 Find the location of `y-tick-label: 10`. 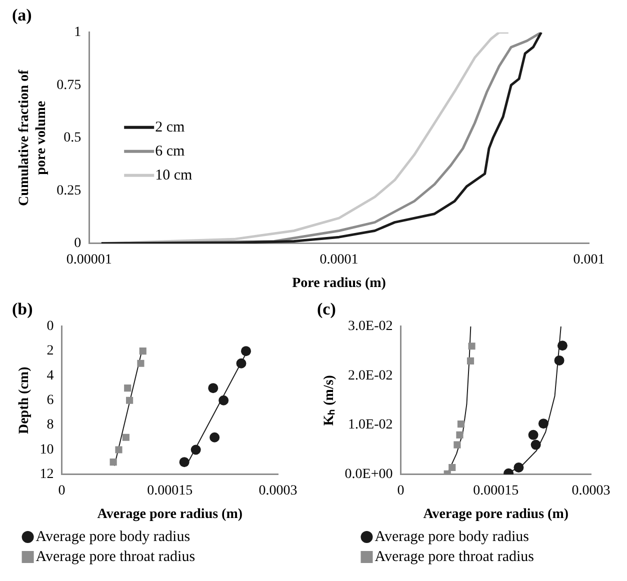

y-tick-label: 10 is located at coordinates (47, 450).